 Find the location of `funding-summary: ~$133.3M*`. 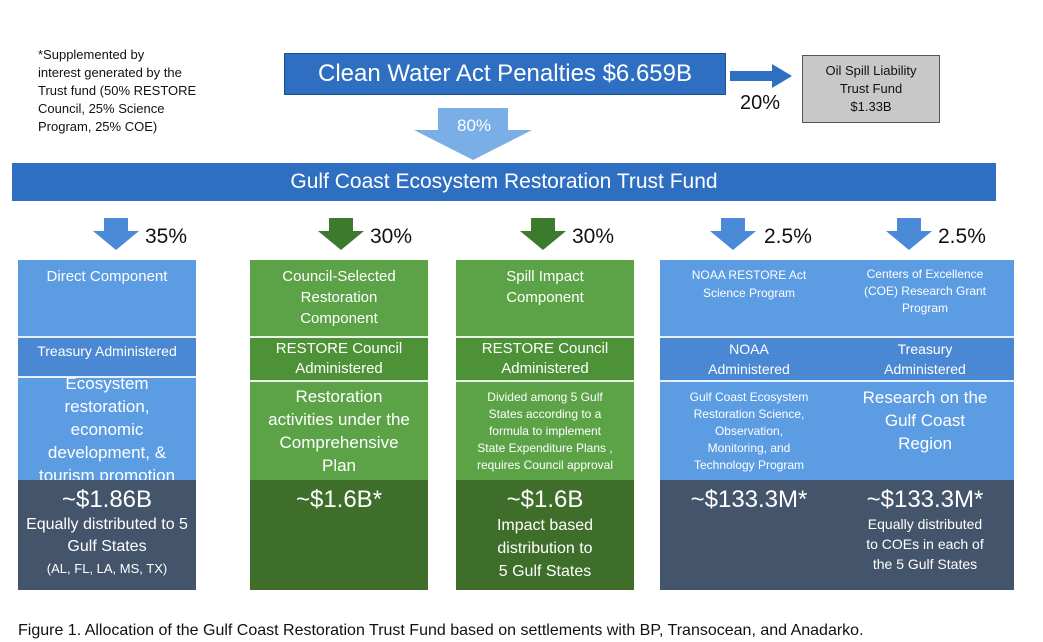

funding-summary: ~$133.3M* is located at coordinates (749, 535).